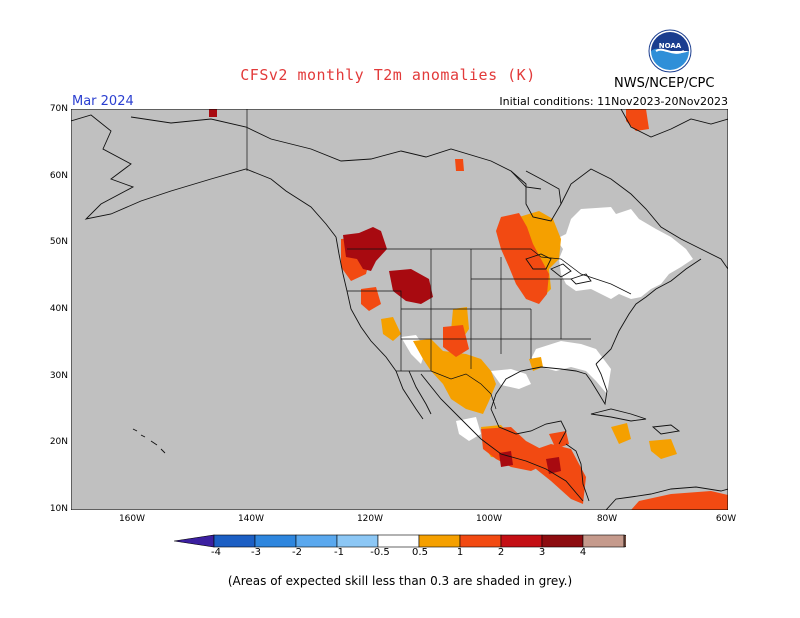 This screenshot has height=618, width=800. I want to click on colorbar-label: -4, so click(216, 552).